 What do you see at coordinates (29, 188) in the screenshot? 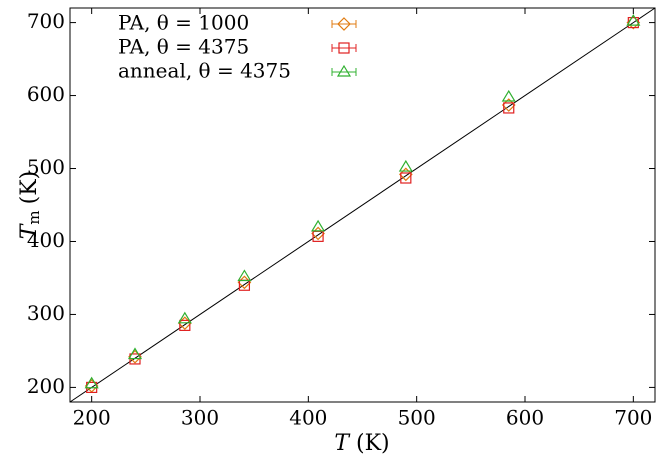
I see `y-label-unit: (K)` at bounding box center [29, 188].